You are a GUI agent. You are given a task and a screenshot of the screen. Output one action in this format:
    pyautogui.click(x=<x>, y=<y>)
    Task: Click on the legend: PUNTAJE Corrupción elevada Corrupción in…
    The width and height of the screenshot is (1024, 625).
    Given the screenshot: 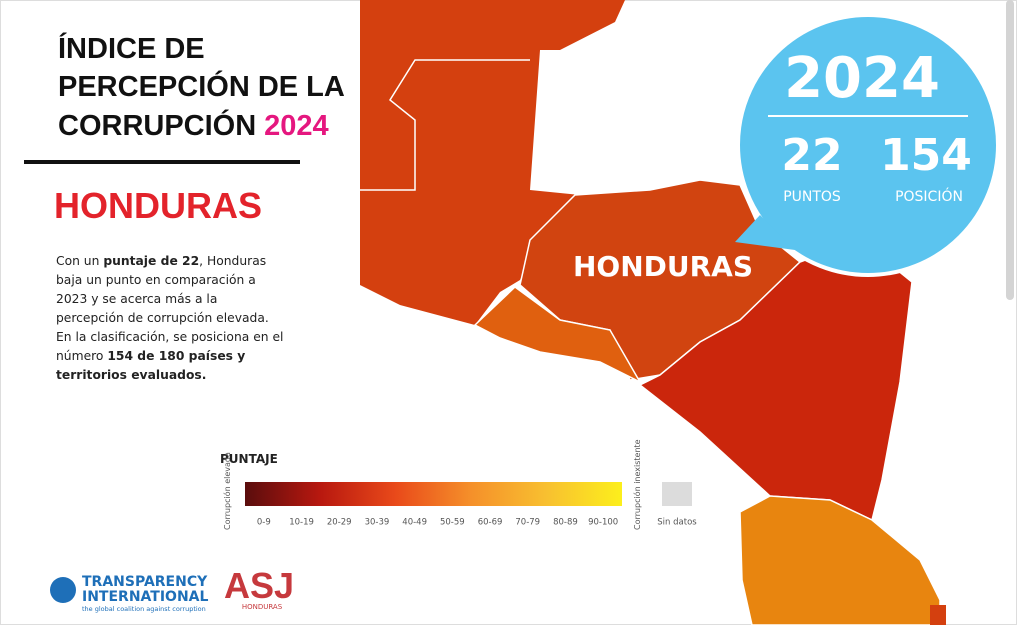 What is the action you would take?
    pyautogui.click(x=458, y=484)
    